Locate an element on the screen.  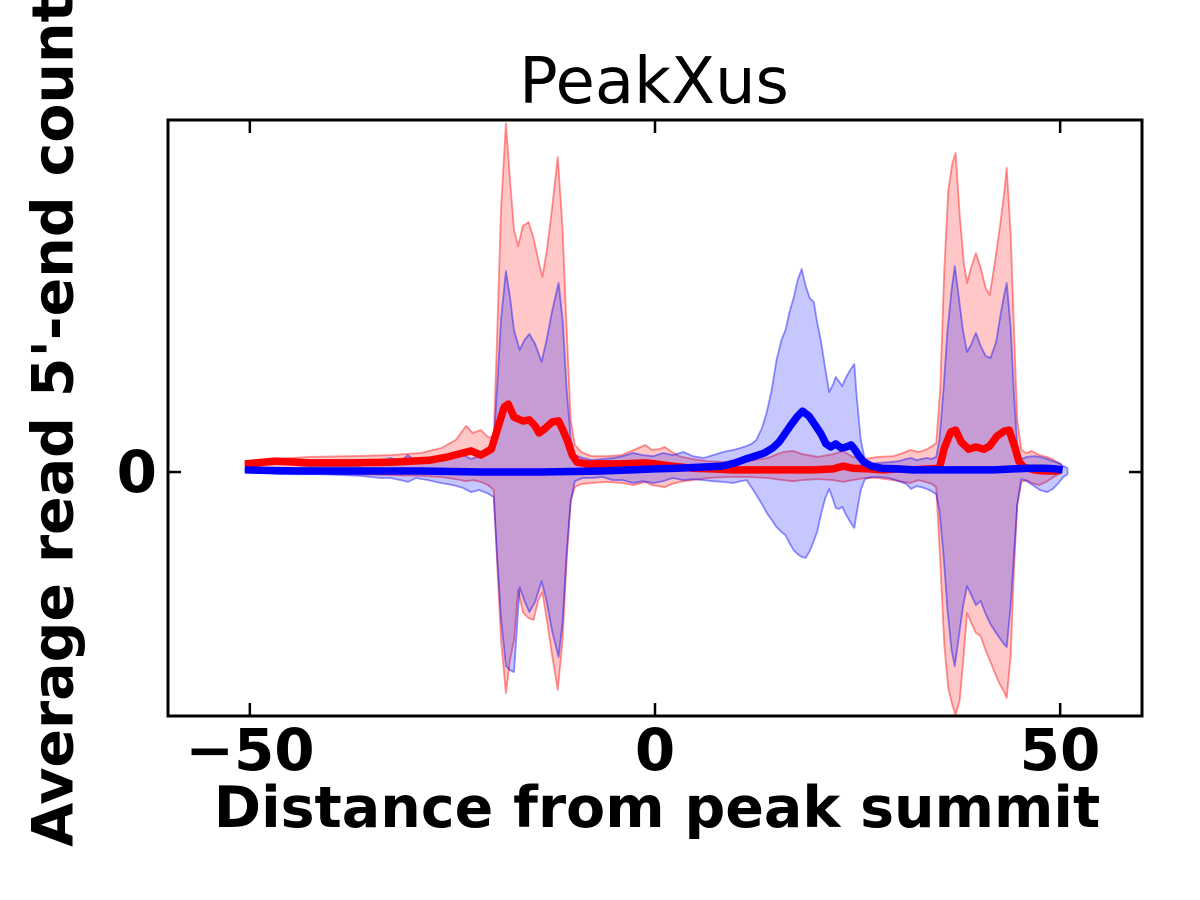
x-tick-label-50: 50 is located at coordinates (1060, 750).